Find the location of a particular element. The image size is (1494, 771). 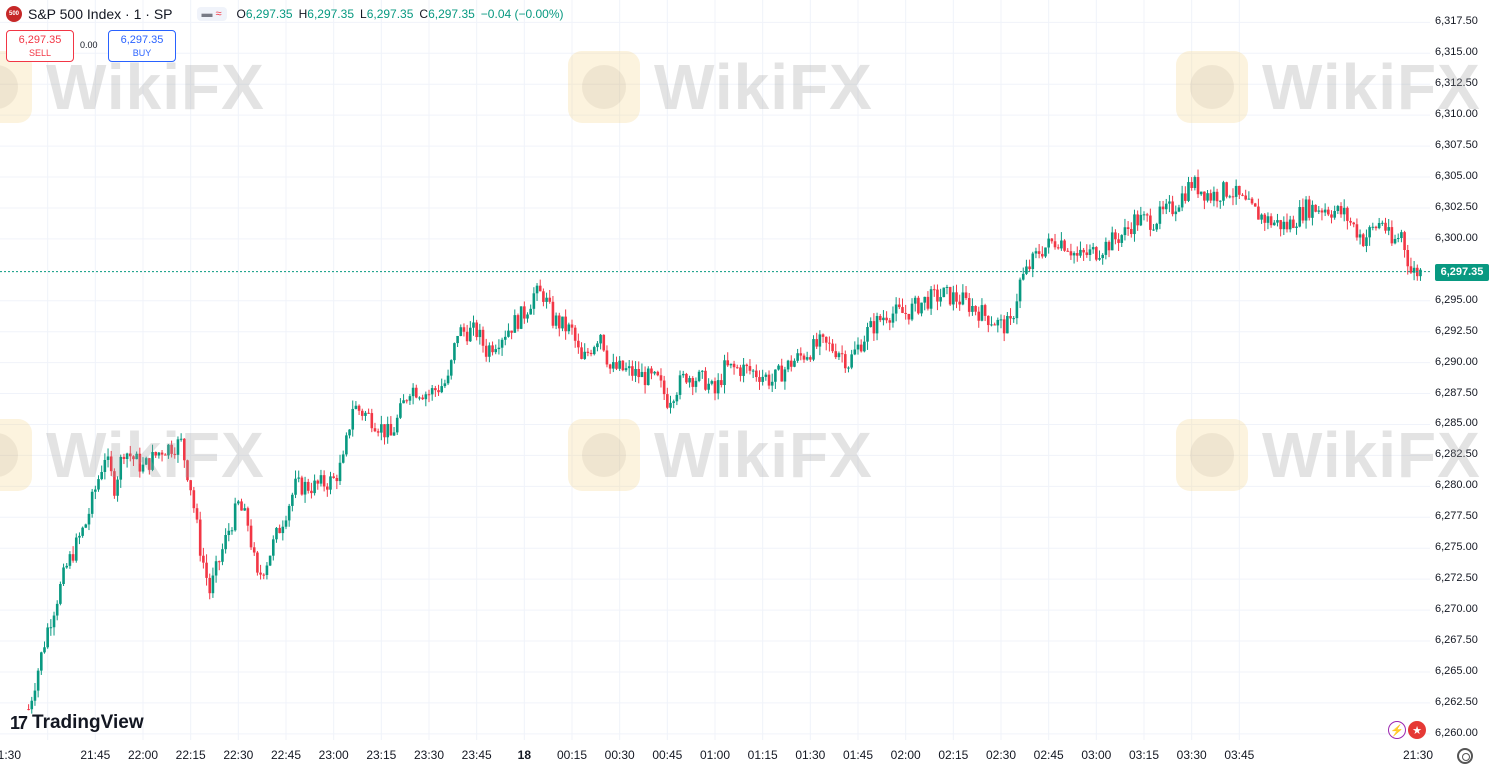

spread-value: 0.00 is located at coordinates (89, 45).